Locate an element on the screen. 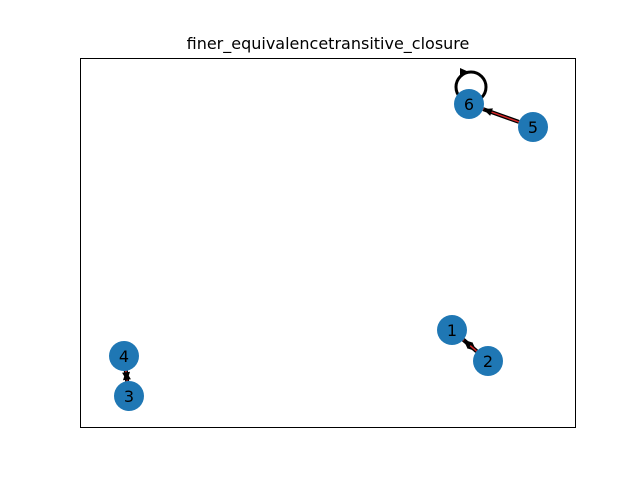  node-label-2: 2 is located at coordinates (488, 361).